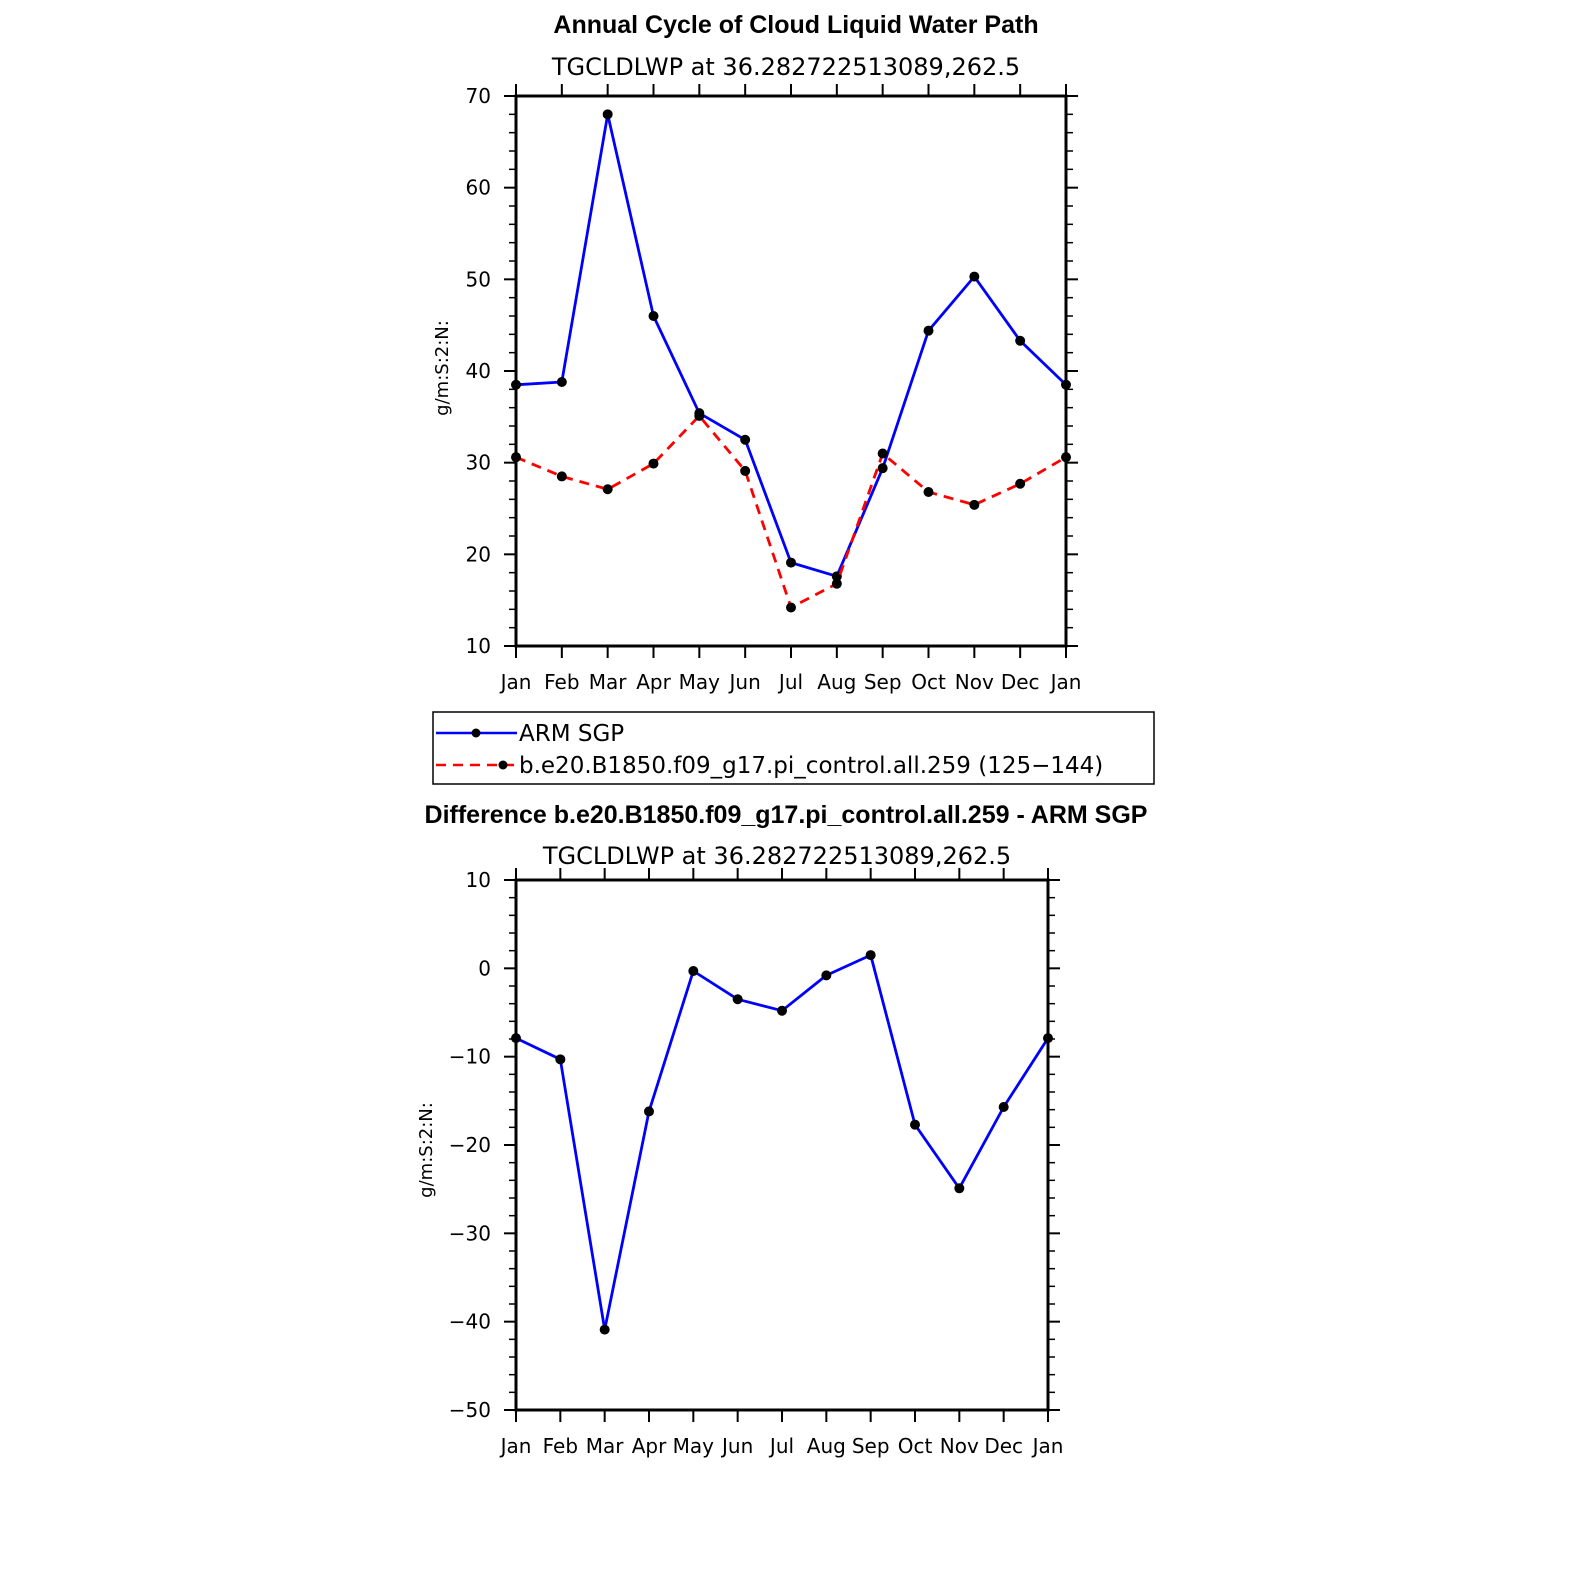 The width and height of the screenshot is (1574, 1574). I want to click on y-tick-label: 30, so click(478, 463).